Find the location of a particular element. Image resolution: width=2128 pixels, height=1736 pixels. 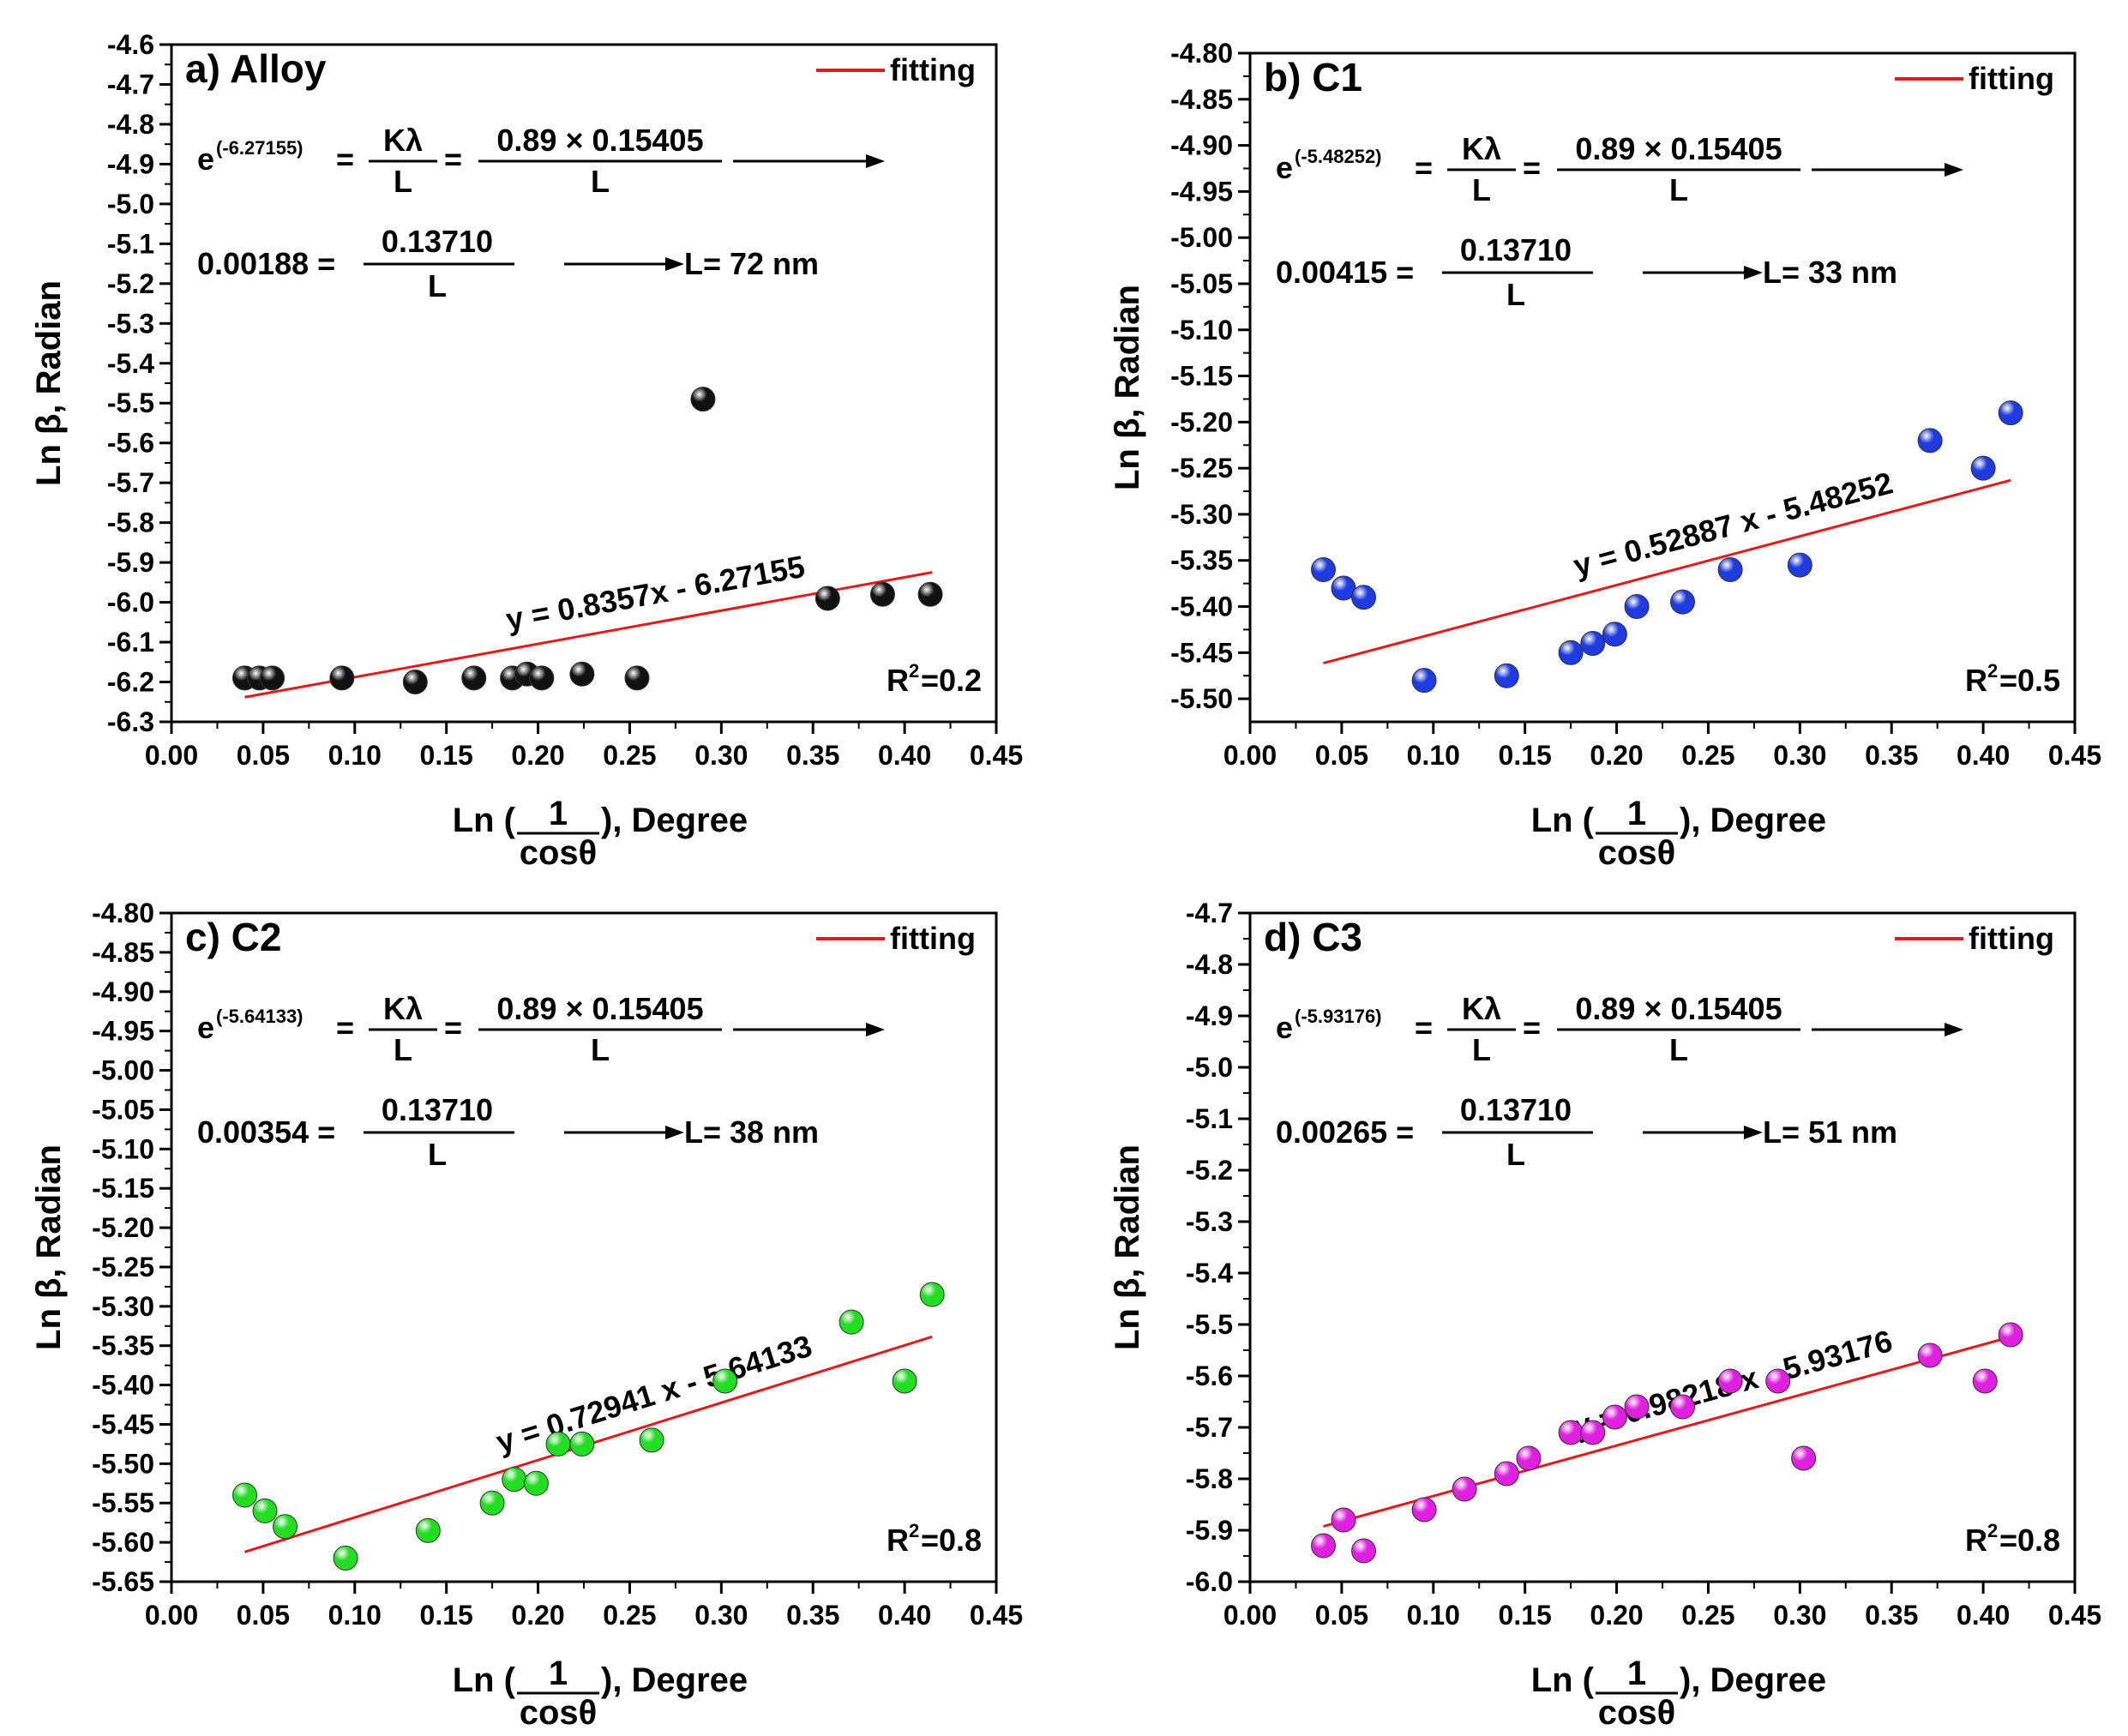

x-axis-title-numerator: 1 is located at coordinates (1636, 1673).